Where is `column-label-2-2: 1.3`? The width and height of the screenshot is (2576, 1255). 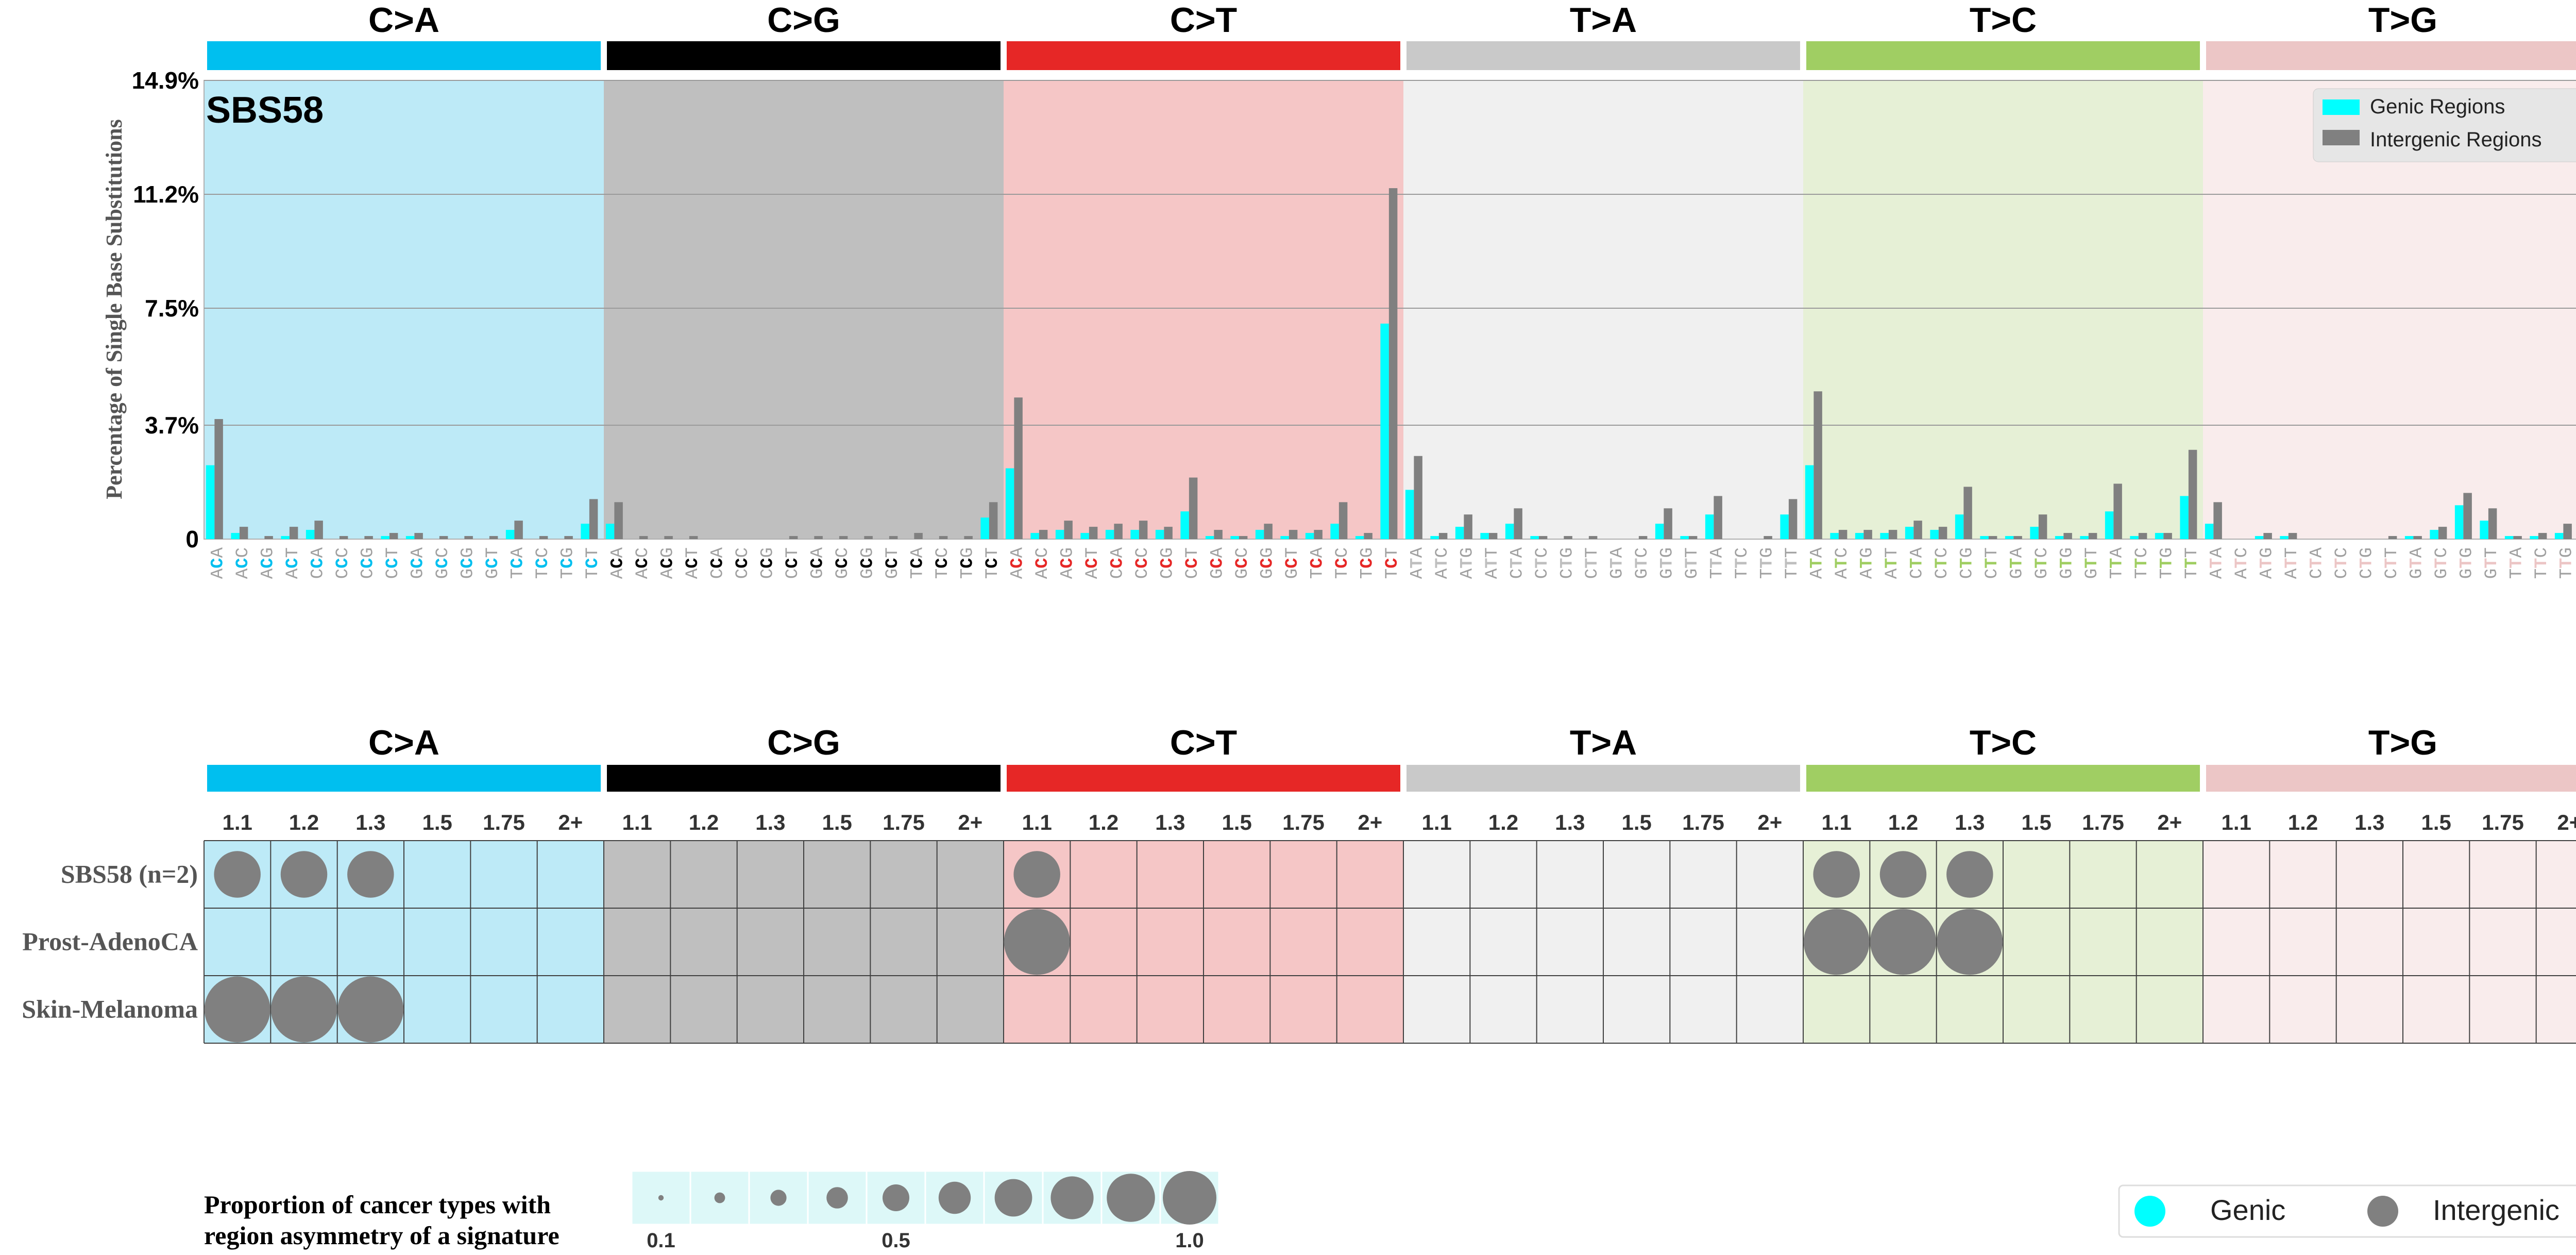 column-label-2-2: 1.3 is located at coordinates (1170, 822).